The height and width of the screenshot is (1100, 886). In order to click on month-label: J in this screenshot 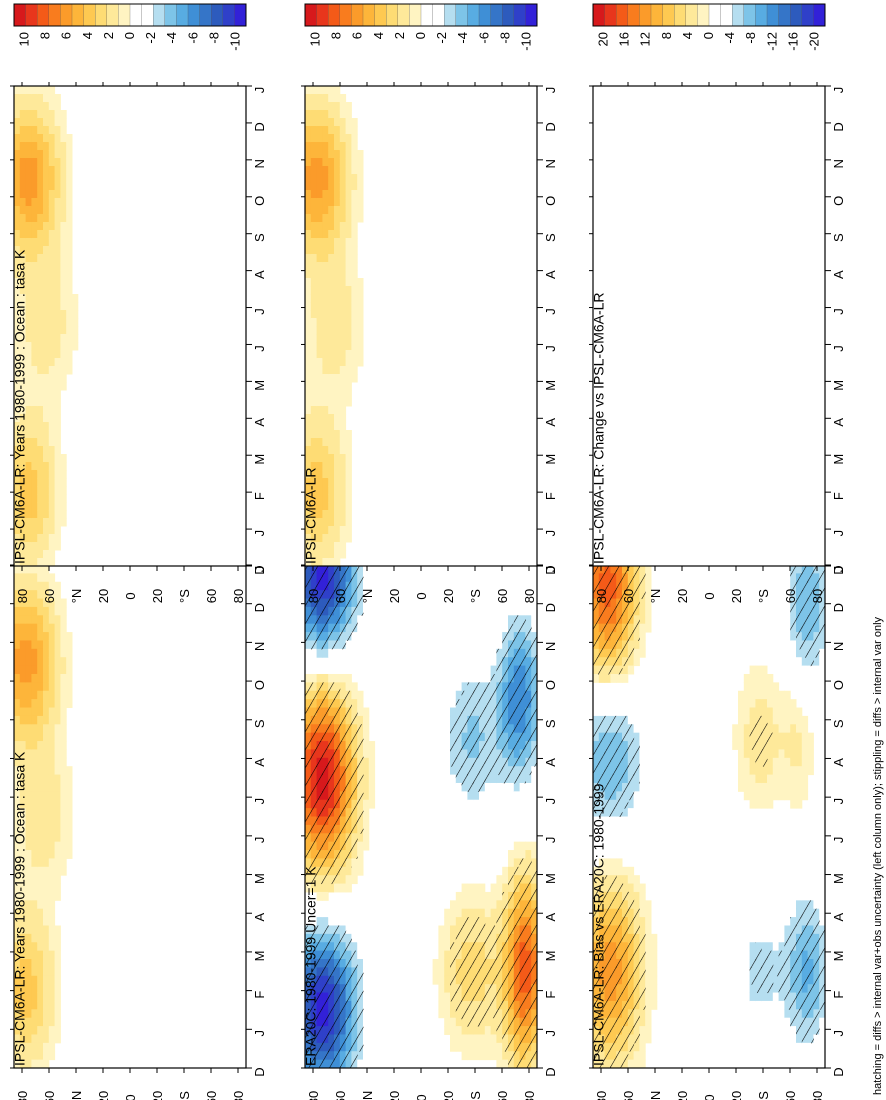, I will do `click(259, 801)`.